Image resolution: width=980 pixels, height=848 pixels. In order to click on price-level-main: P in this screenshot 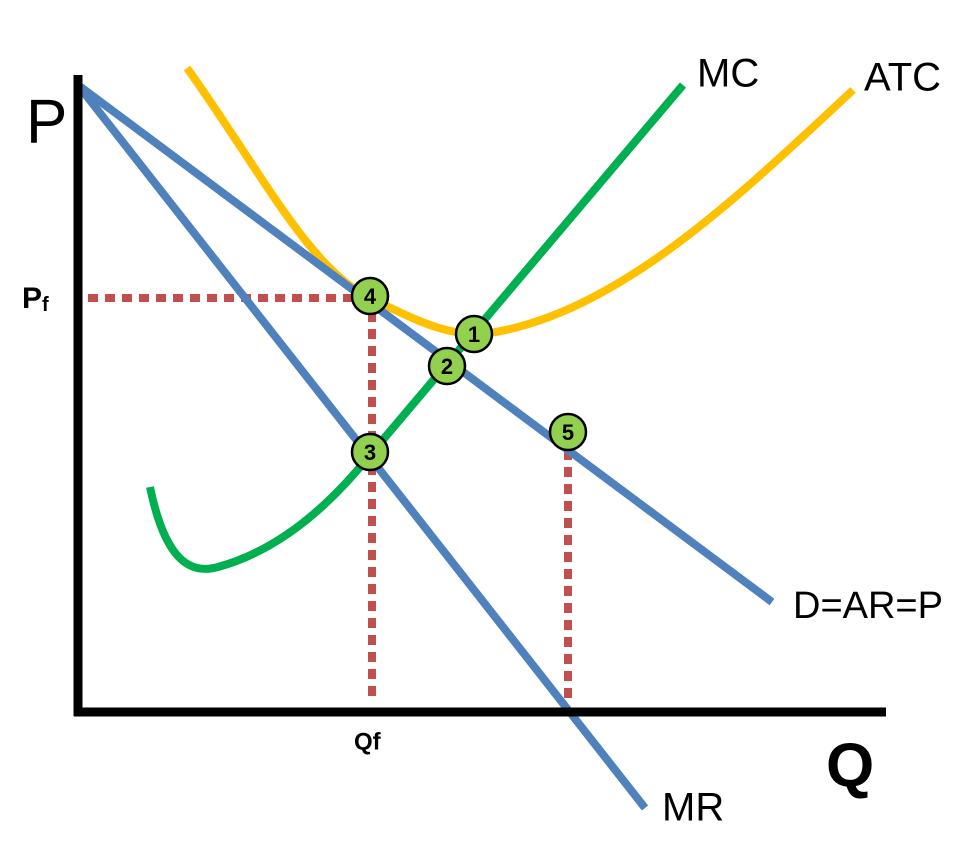, I will do `click(32, 298)`.